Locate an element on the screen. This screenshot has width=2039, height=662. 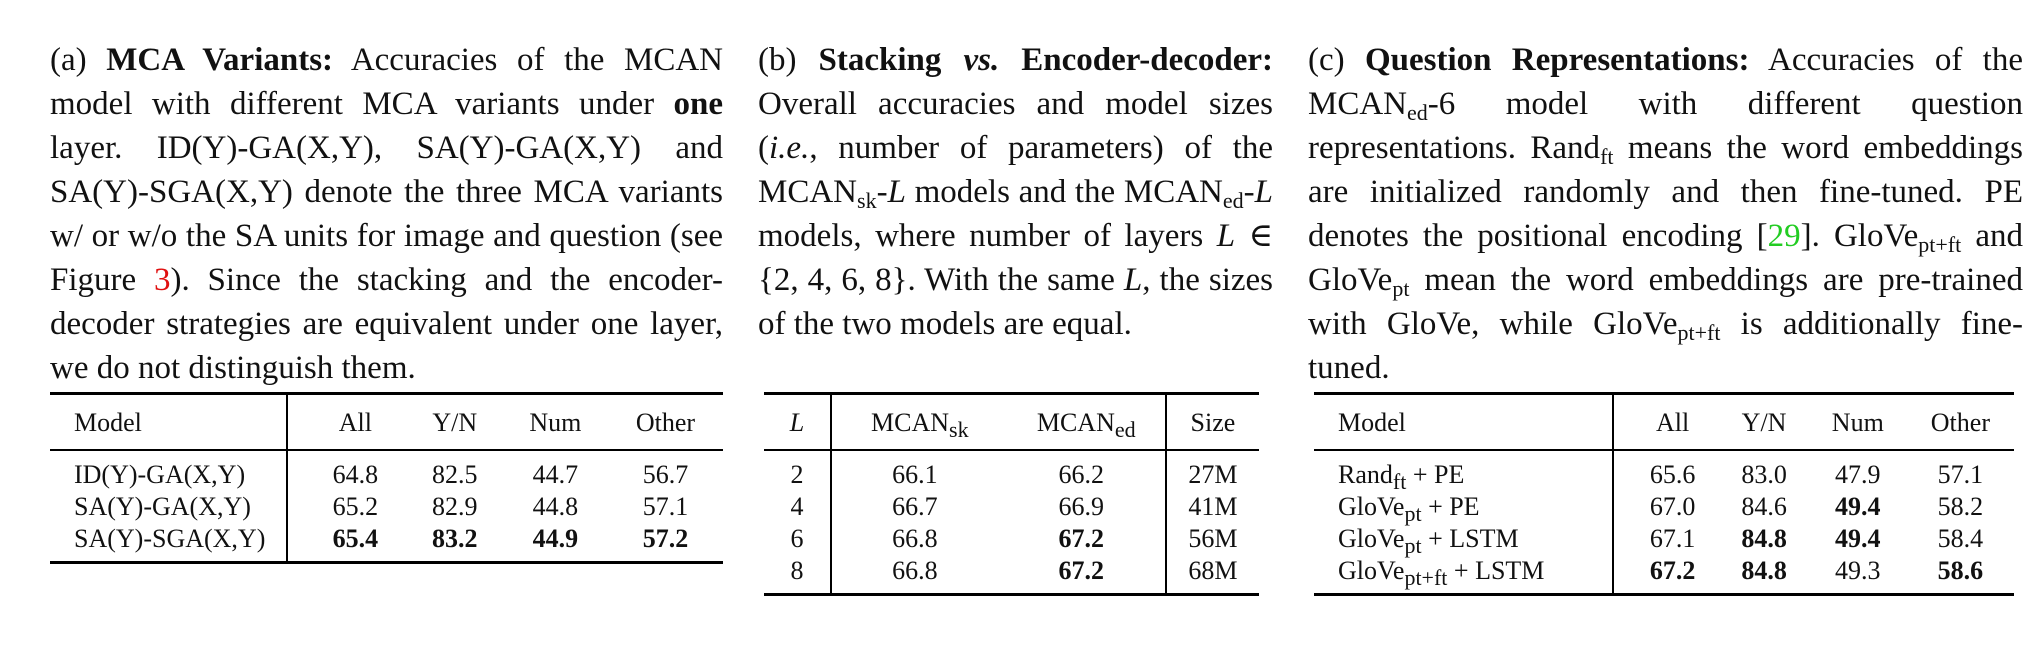
figure-ref-link: 3 is located at coordinates (162, 280).